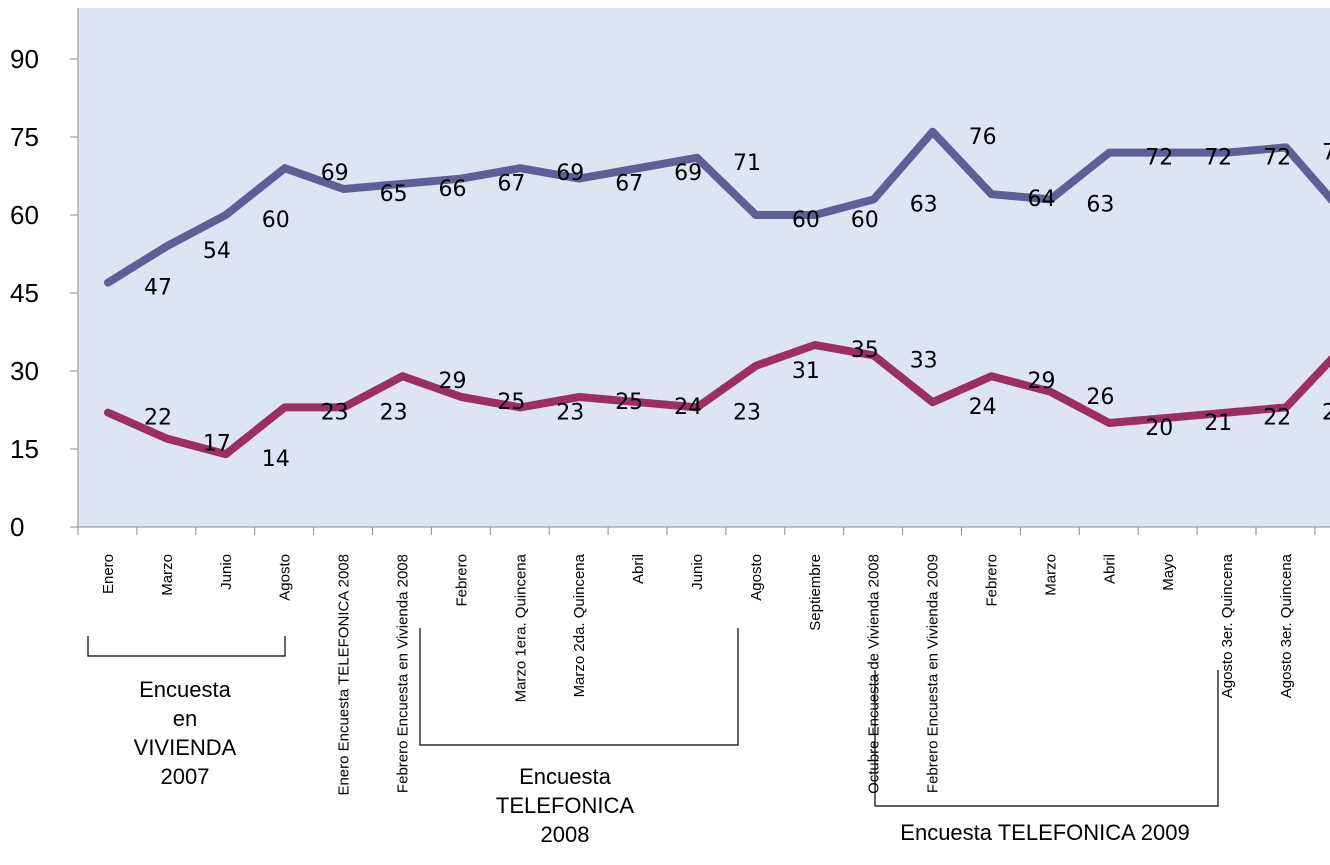 This screenshot has width=1330, height=865. What do you see at coordinates (933, 673) in the screenshot?
I see `x-tick-label: Febrero Encuesta en Vivienda 2009` at bounding box center [933, 673].